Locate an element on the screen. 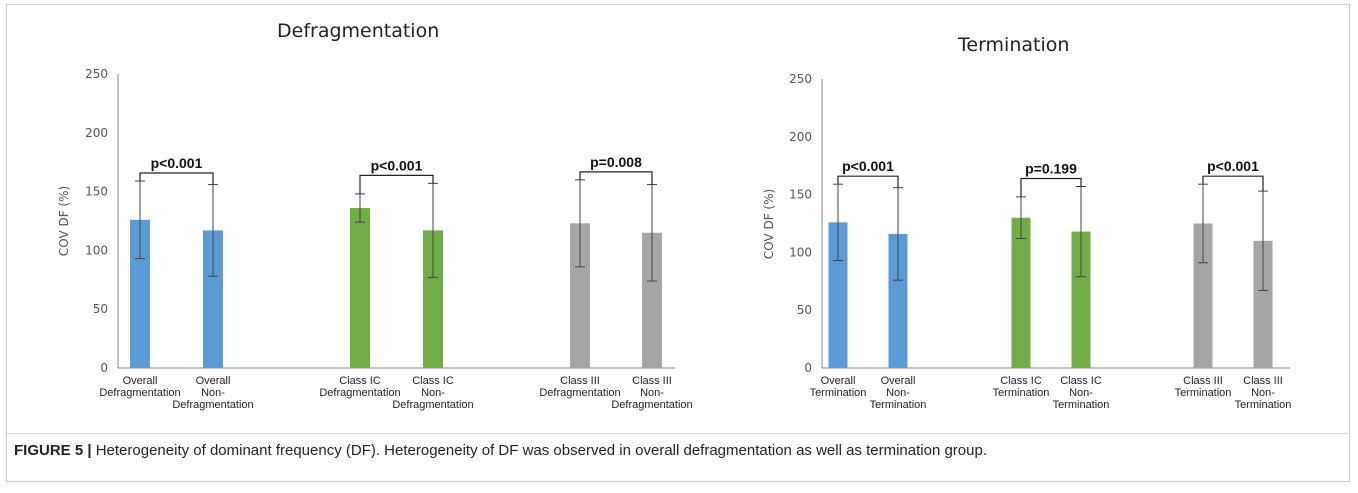  chart-title-termination: Termination is located at coordinates (1014, 45).